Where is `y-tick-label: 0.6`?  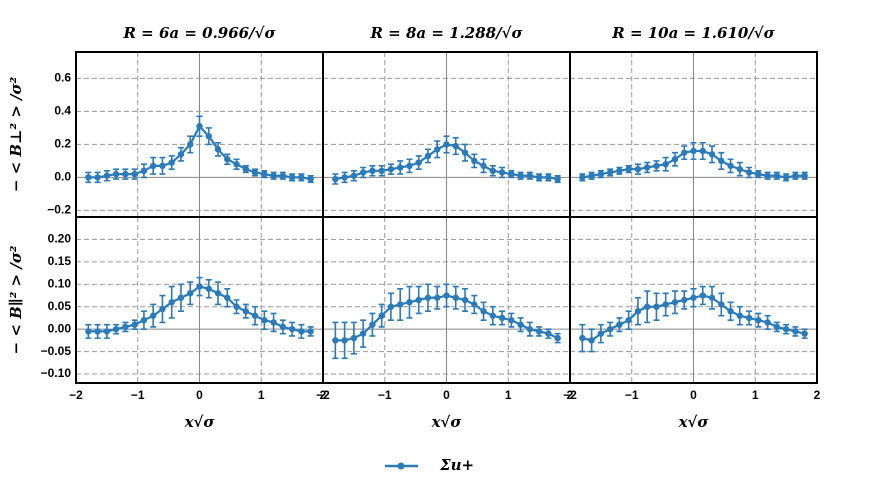 y-tick-label: 0.6 is located at coordinates (62, 78).